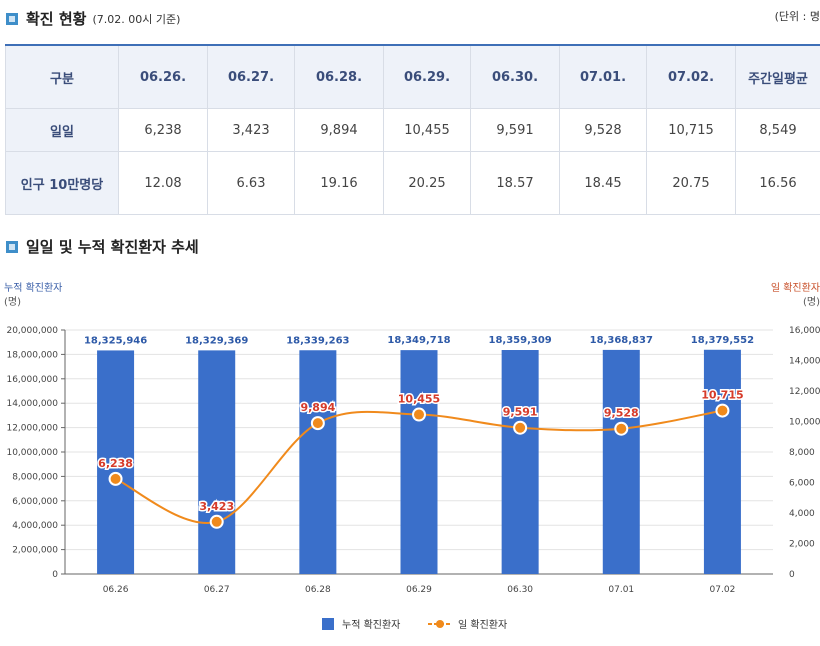 The image size is (820, 646). What do you see at coordinates (802, 545) in the screenshot?
I see `y-right-tick-label: 2,000` at bounding box center [802, 545].